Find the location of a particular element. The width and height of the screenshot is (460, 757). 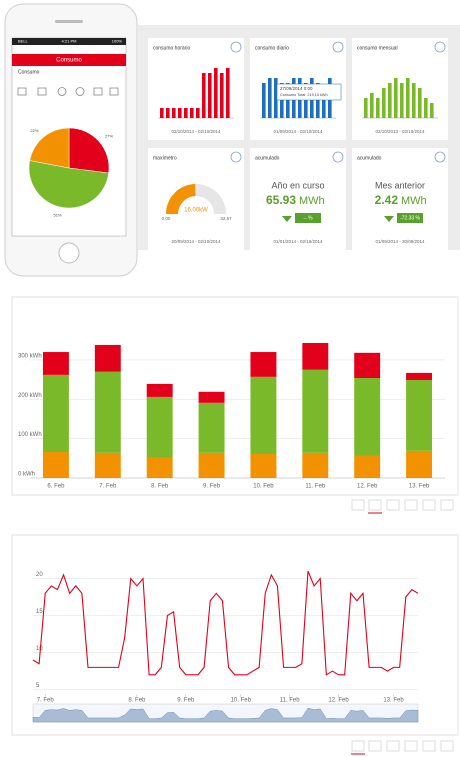

amount: 65.93 is located at coordinates (281, 200).